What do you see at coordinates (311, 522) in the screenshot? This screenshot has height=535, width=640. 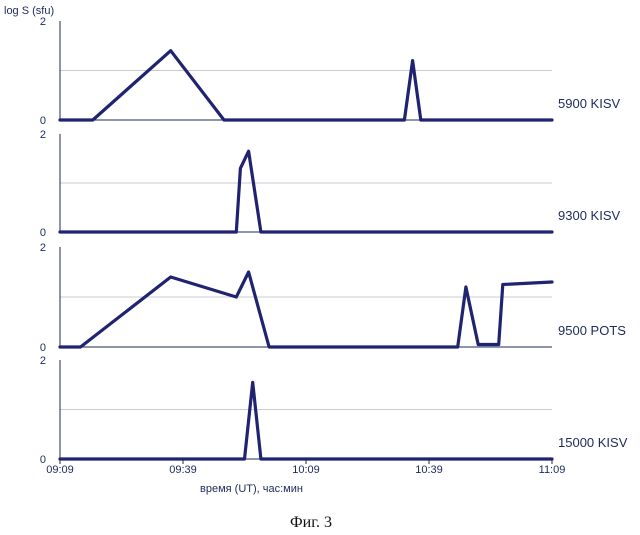 I see `figure-caption: Фиг. 3` at bounding box center [311, 522].